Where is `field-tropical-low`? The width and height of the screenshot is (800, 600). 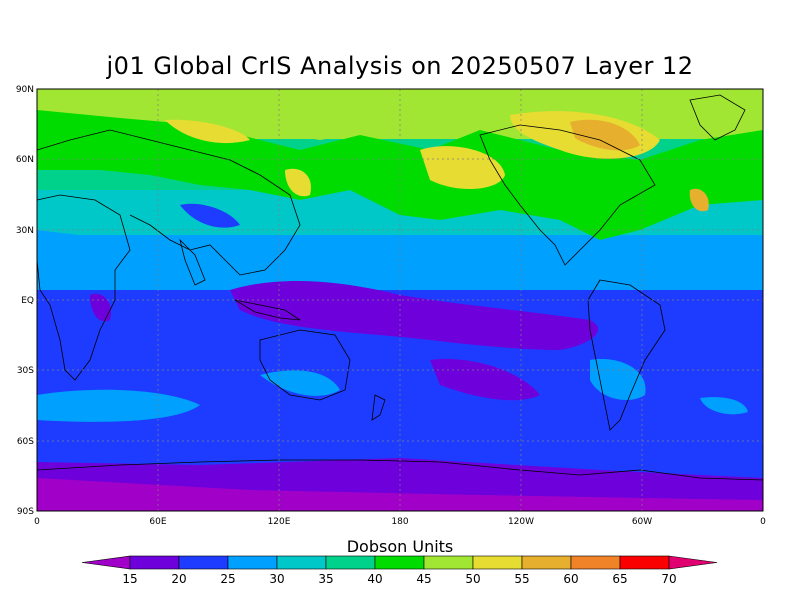
field-tropical-low is located at coordinates (414, 315).